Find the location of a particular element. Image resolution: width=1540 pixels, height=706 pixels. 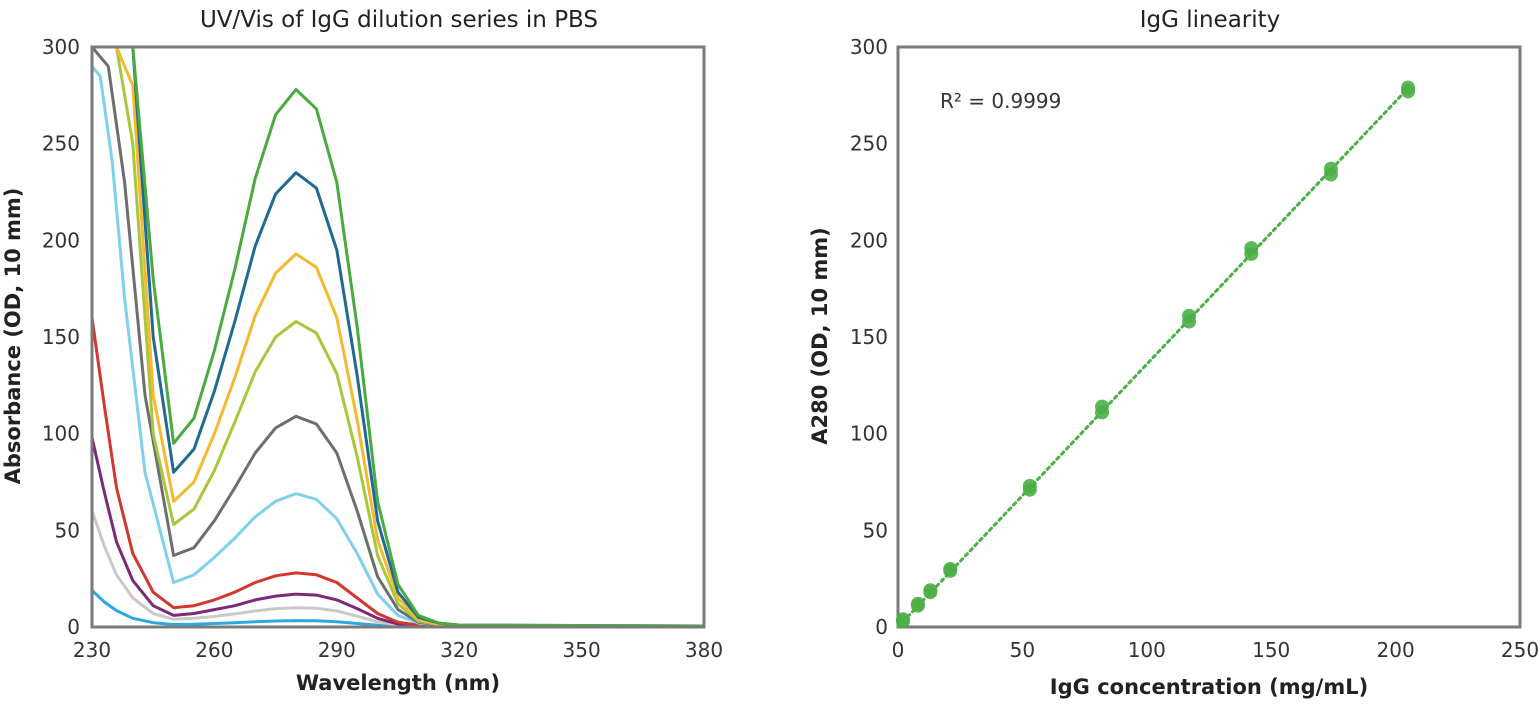

linearity-y-tick-label: 0 is located at coordinates (881, 627).